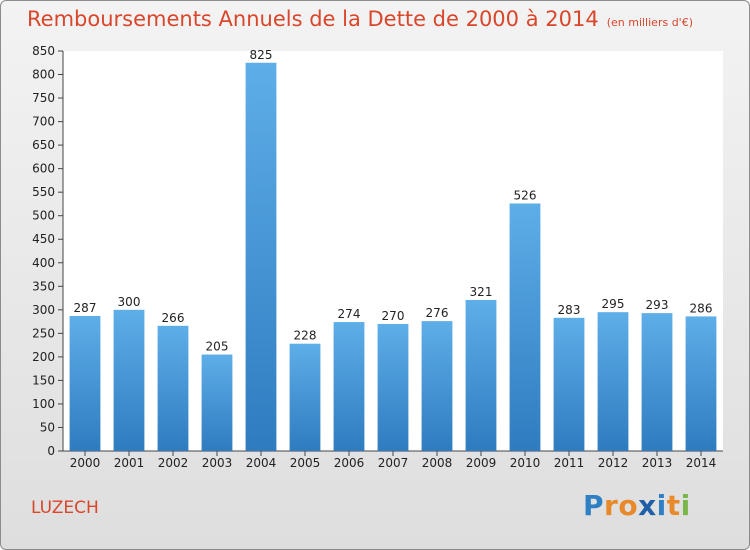 The width and height of the screenshot is (750, 550). Describe the element at coordinates (594, 505) in the screenshot. I see `logo-letter: P` at that location.